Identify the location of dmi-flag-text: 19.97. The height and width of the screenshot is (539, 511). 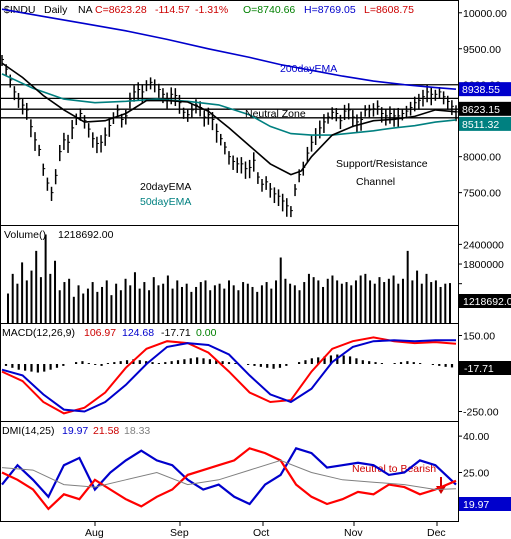
(476, 505).